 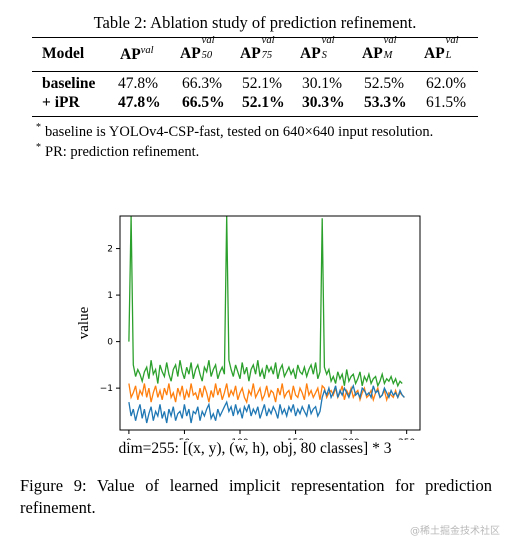 I want to click on table-note: * PR: prediction refinement., so click(x=118, y=151).